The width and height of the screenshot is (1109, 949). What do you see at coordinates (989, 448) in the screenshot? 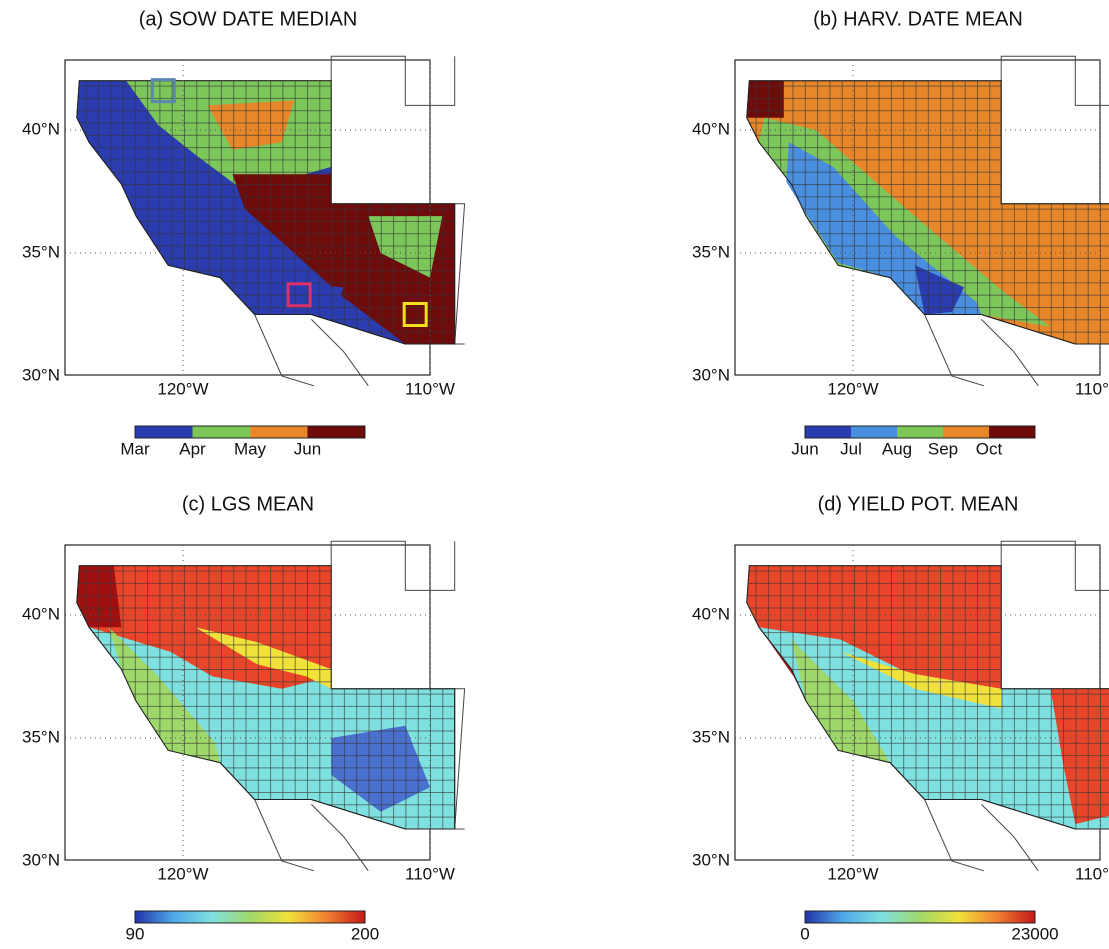
I see `colorbar-label: Oct` at bounding box center [989, 448].